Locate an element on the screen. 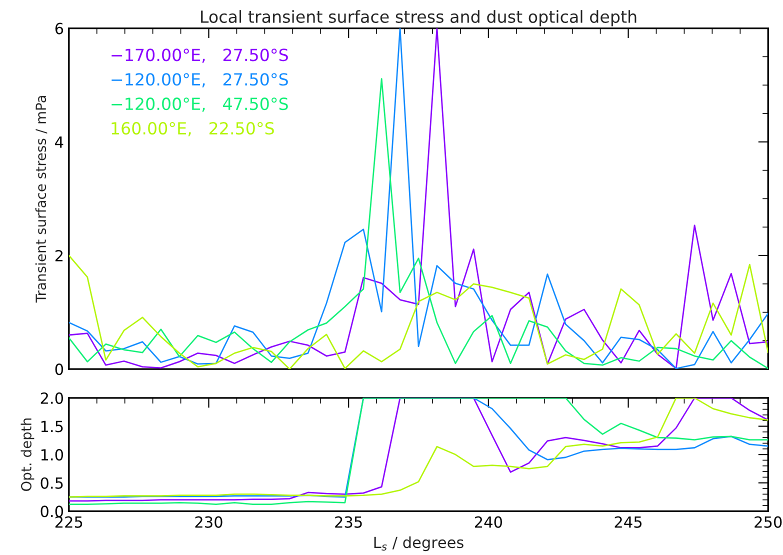  x-tick-label: 235 is located at coordinates (348, 522).